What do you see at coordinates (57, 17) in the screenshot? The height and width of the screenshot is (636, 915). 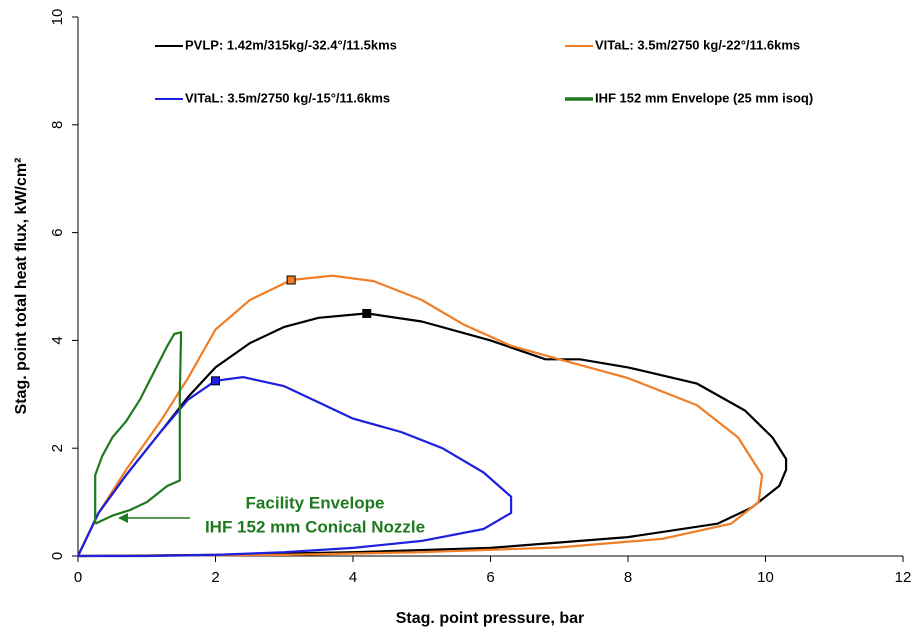 I see `y-tick-label: 10` at bounding box center [57, 17].